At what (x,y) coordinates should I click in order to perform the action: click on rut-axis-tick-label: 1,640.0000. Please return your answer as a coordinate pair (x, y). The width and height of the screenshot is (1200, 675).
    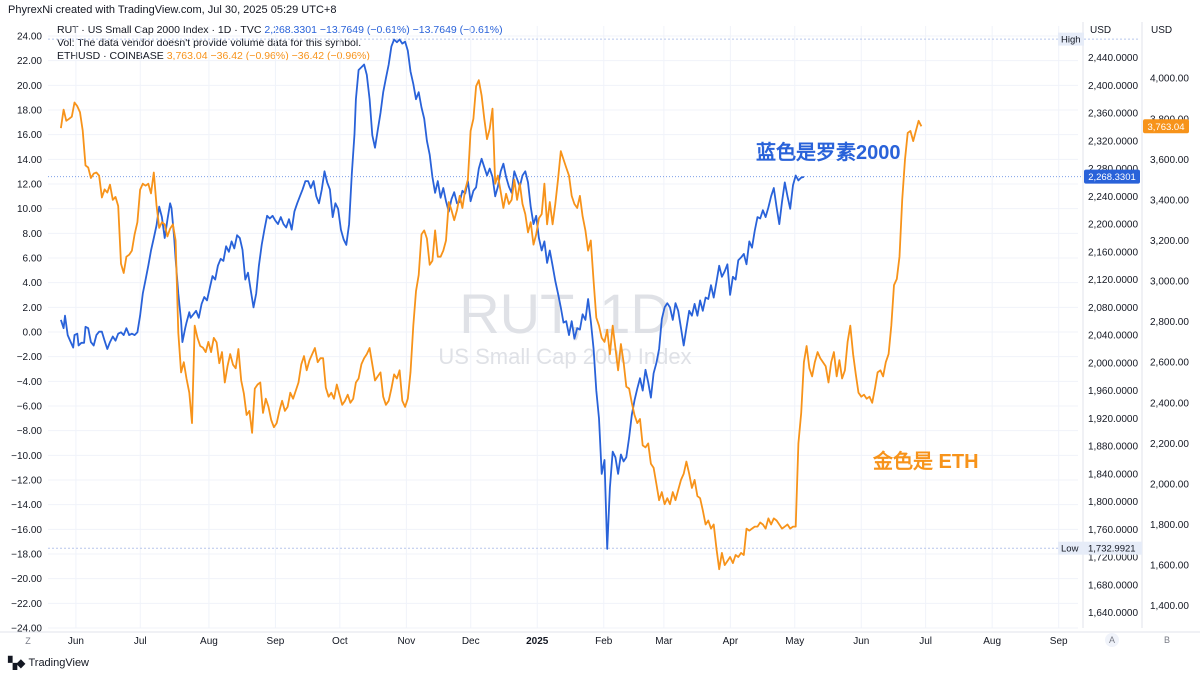
    Looking at the image, I should click on (1113, 613).